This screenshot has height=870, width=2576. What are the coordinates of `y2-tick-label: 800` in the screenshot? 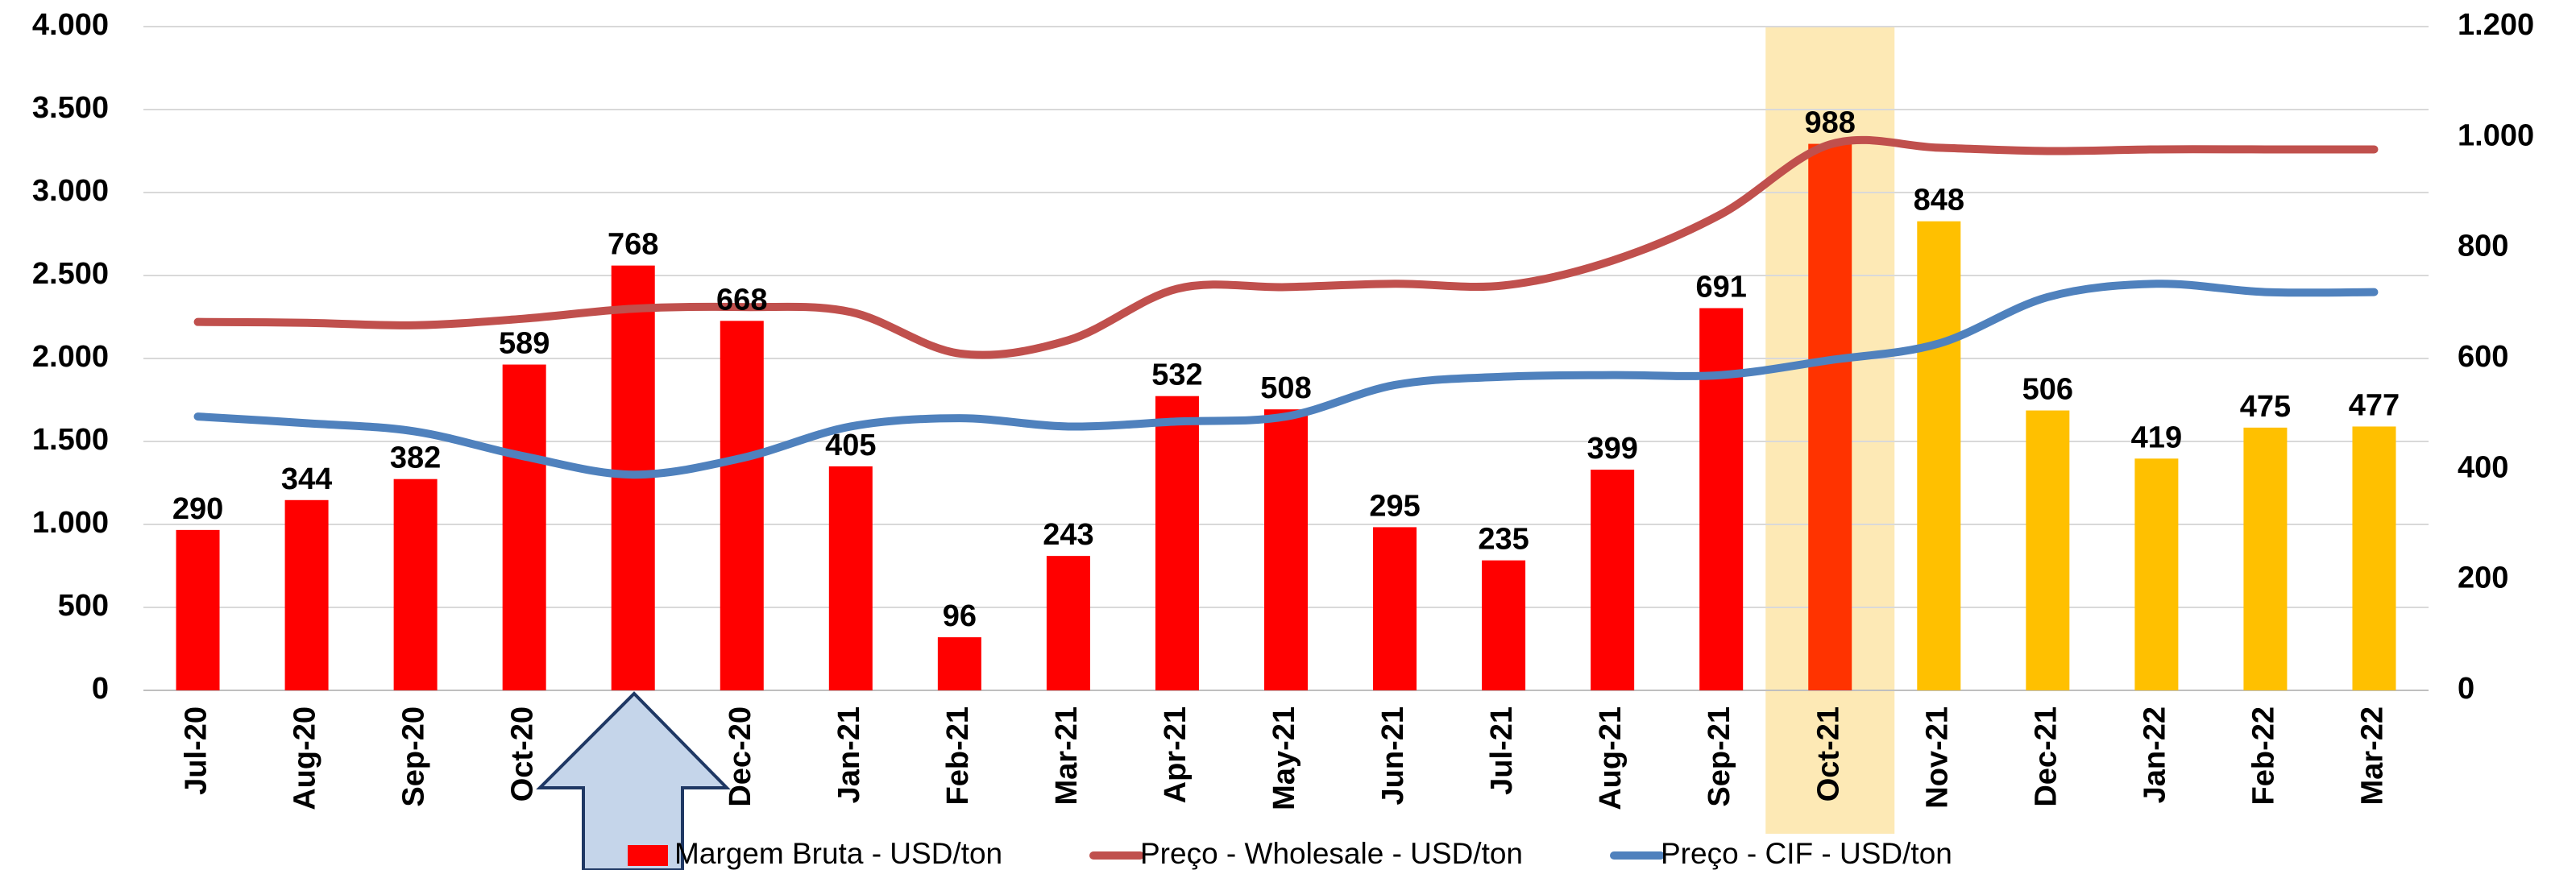 It's located at (2483, 246).